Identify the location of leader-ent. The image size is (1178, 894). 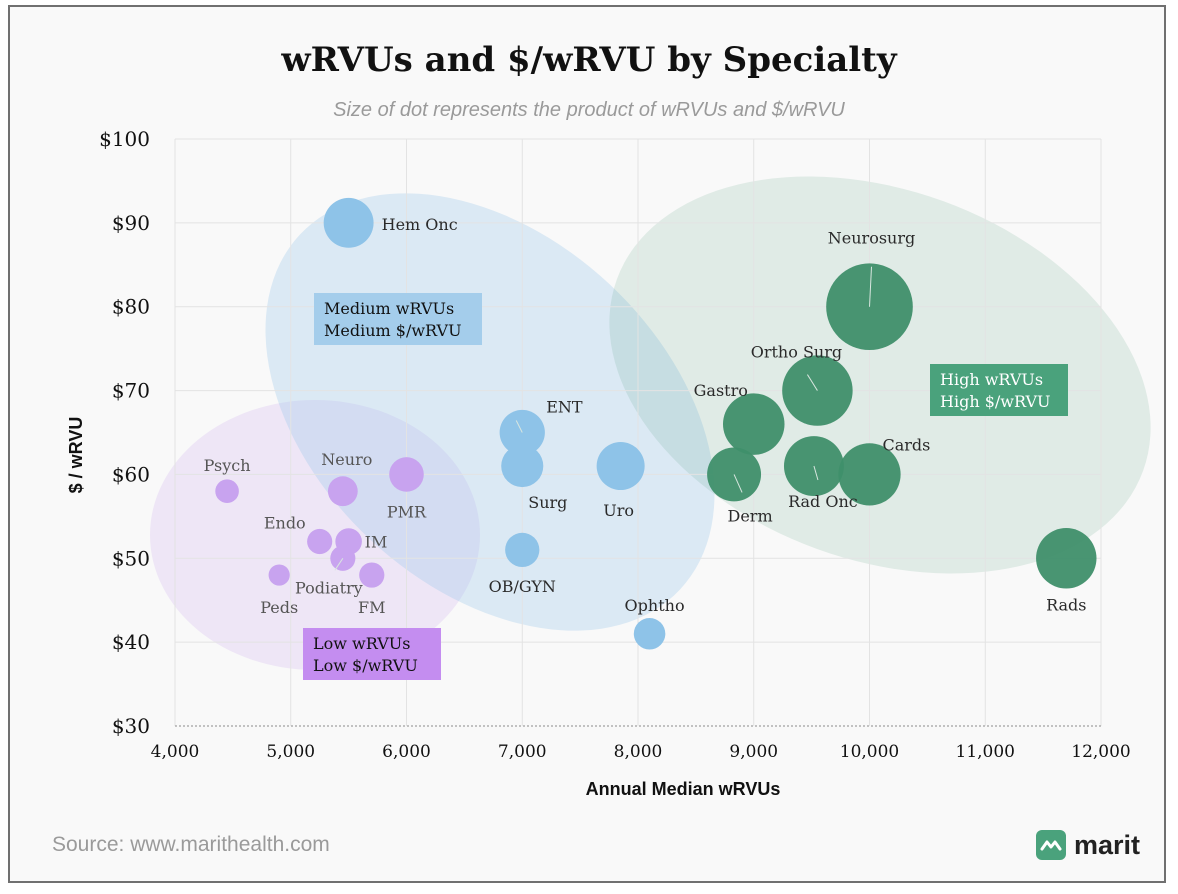
(519, 426).